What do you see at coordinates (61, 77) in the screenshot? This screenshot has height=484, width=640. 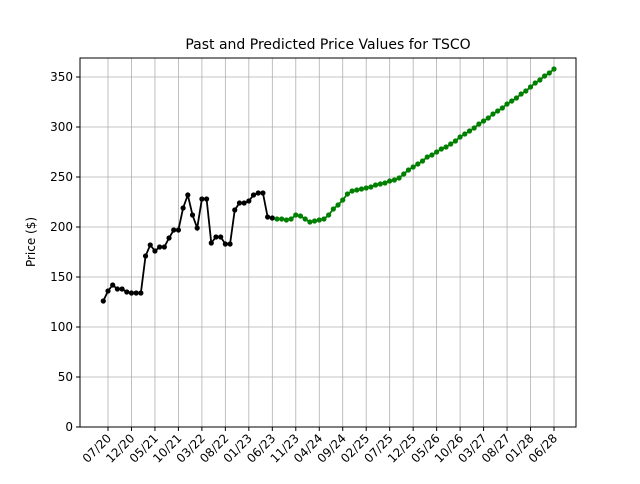 I see `y-tick-label: 350` at bounding box center [61, 77].